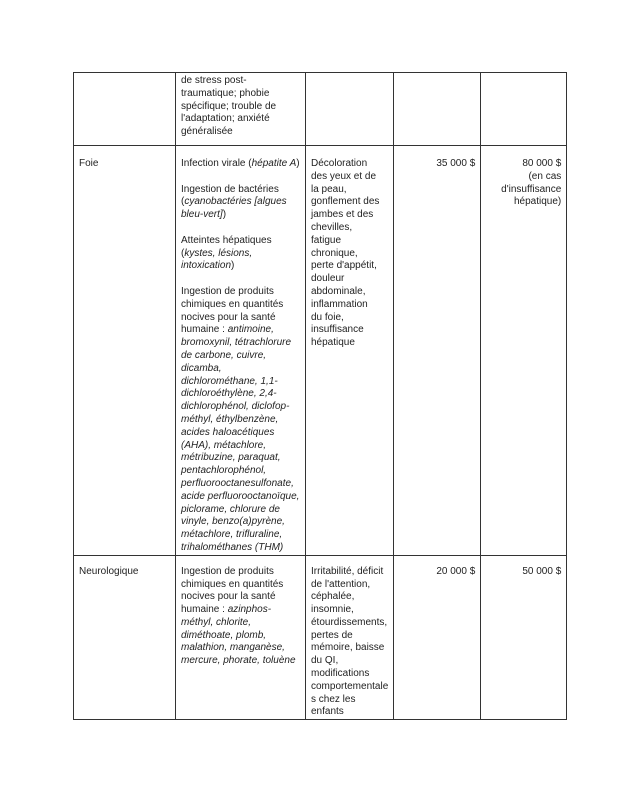  What do you see at coordinates (237, 483) in the screenshot?
I see `text-line: perfluorooctanesulfonate,` at bounding box center [237, 483].